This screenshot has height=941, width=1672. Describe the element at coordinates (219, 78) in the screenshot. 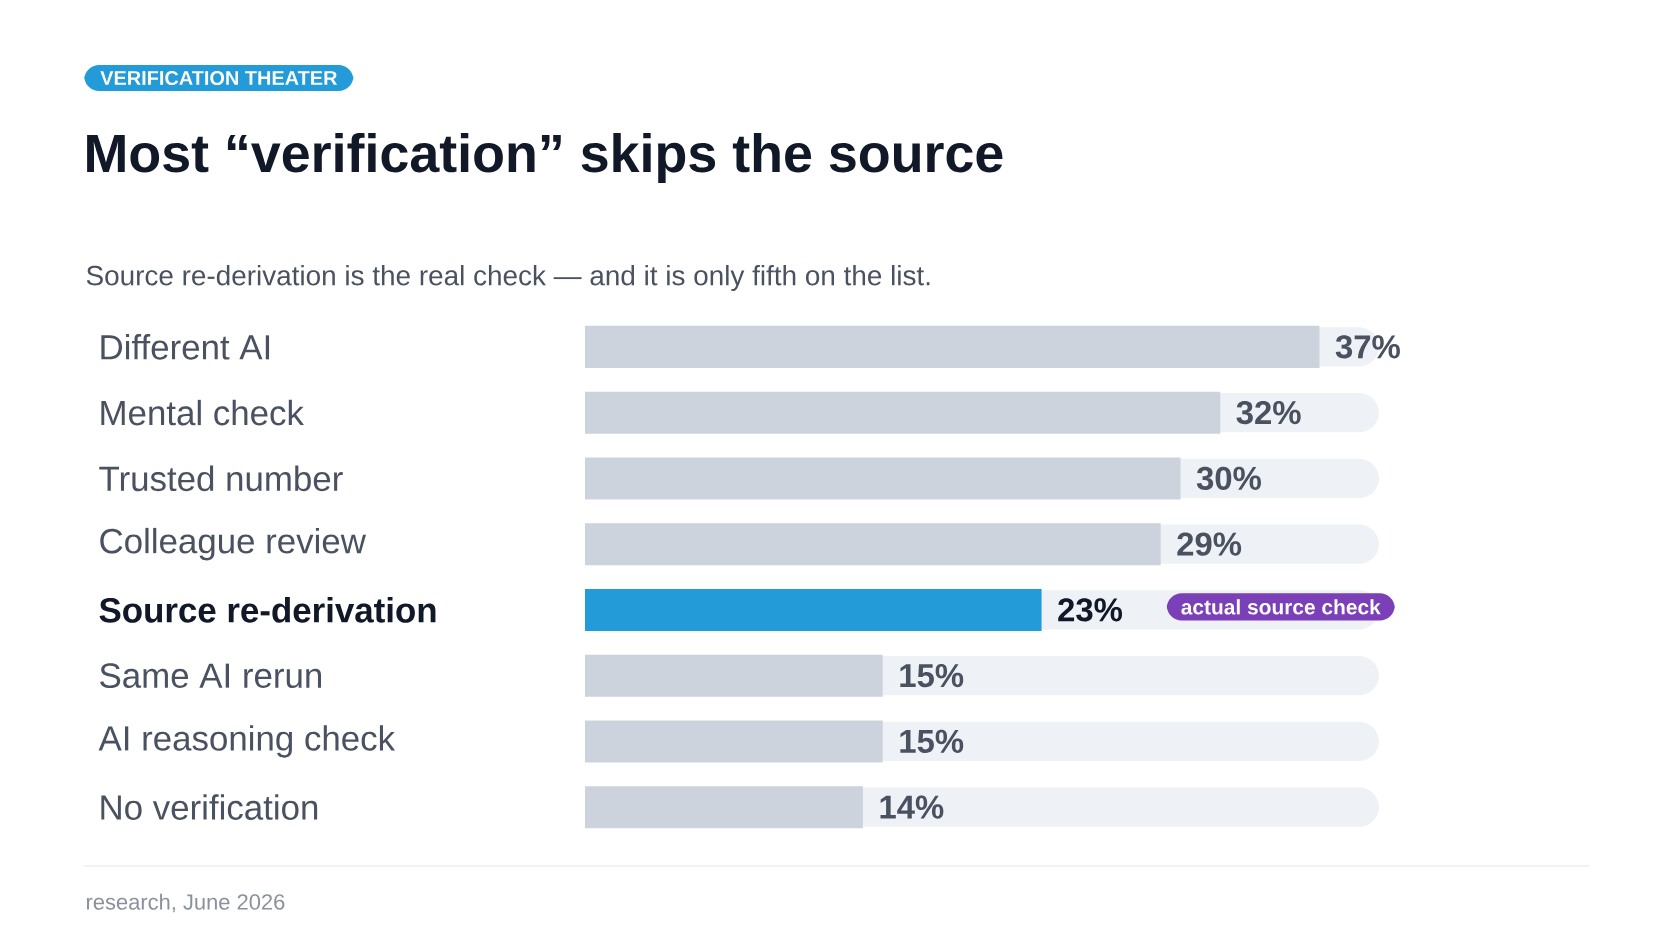

I see `text: VERIFICATION THEATER` at that location.